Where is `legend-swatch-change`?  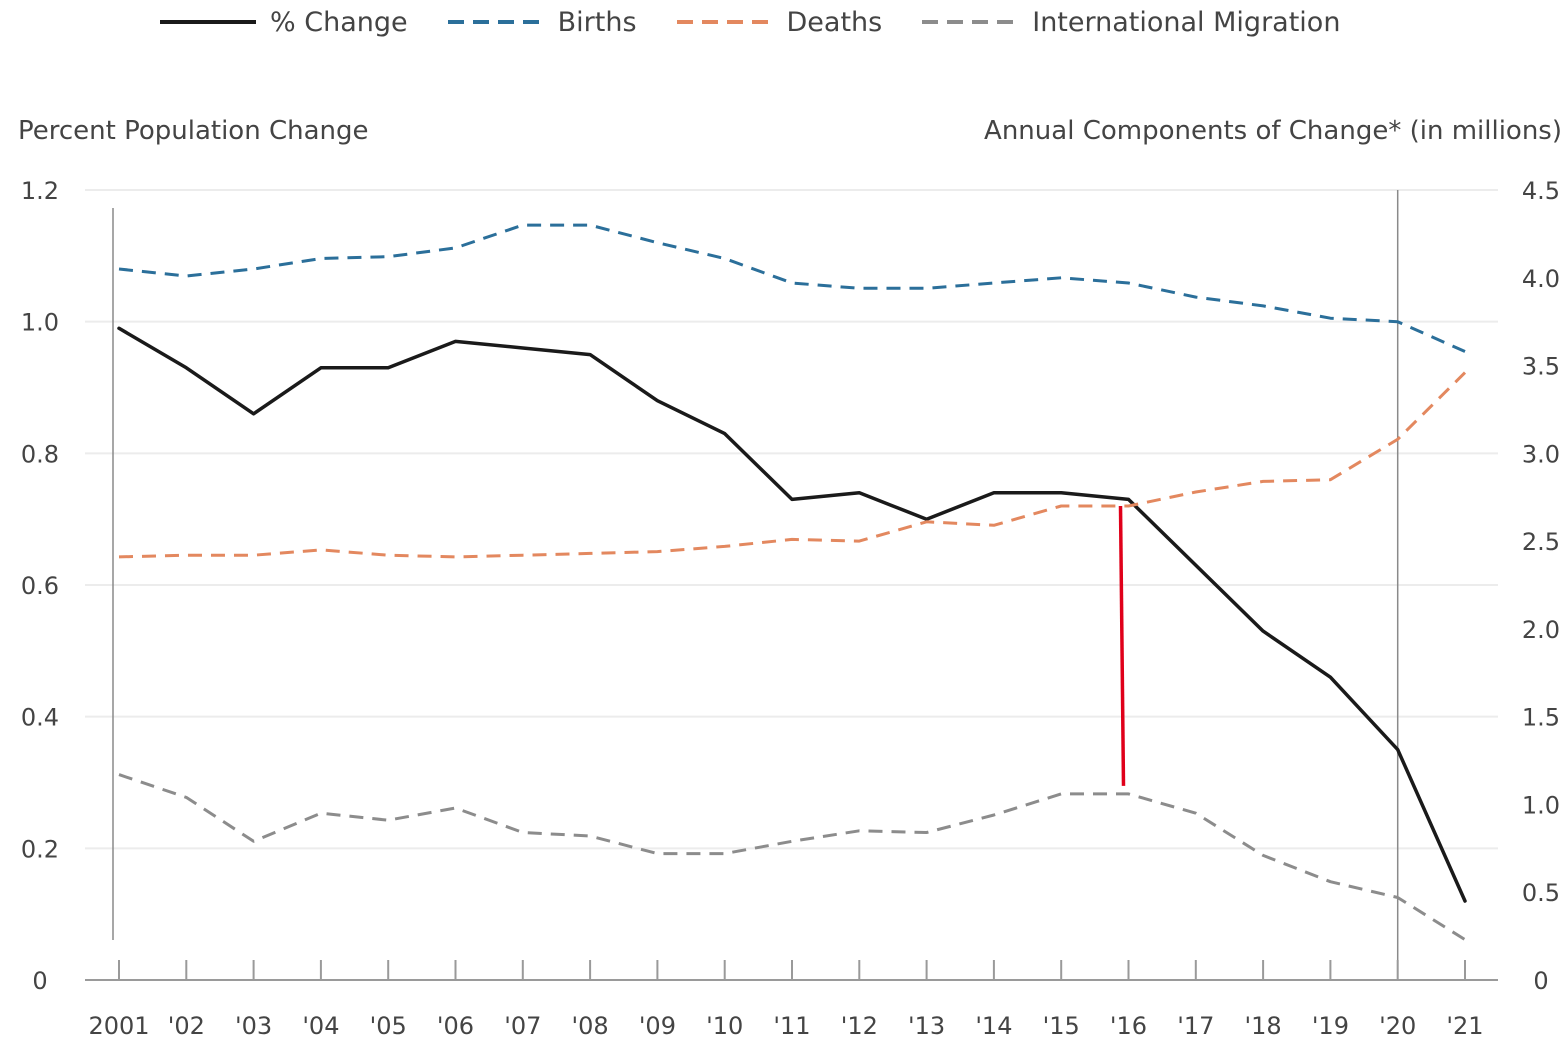 legend-swatch-change is located at coordinates (208, 22).